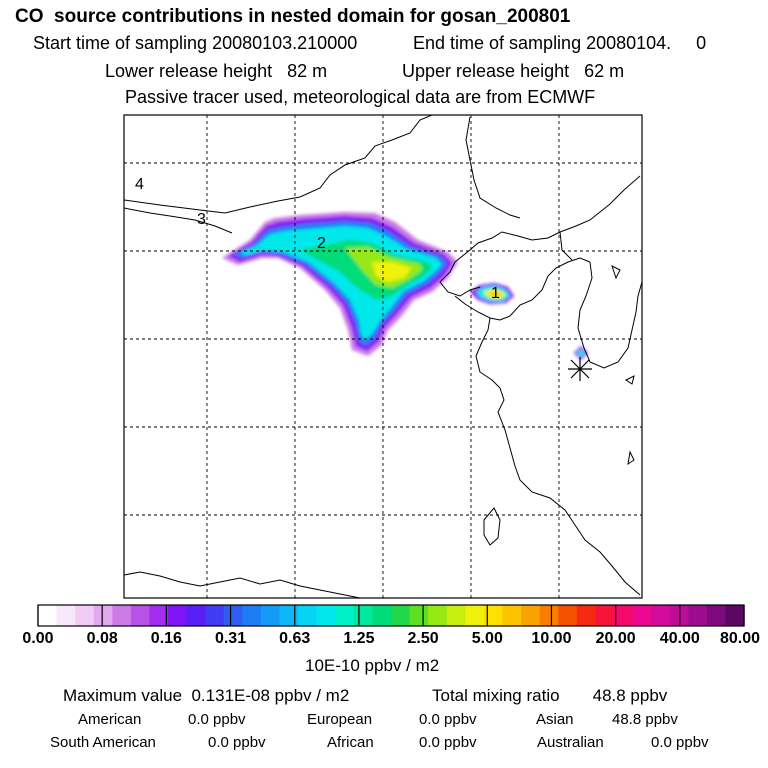 The image size is (768, 768). I want to click on asian-value: 48.8 ppbv, so click(645, 719).